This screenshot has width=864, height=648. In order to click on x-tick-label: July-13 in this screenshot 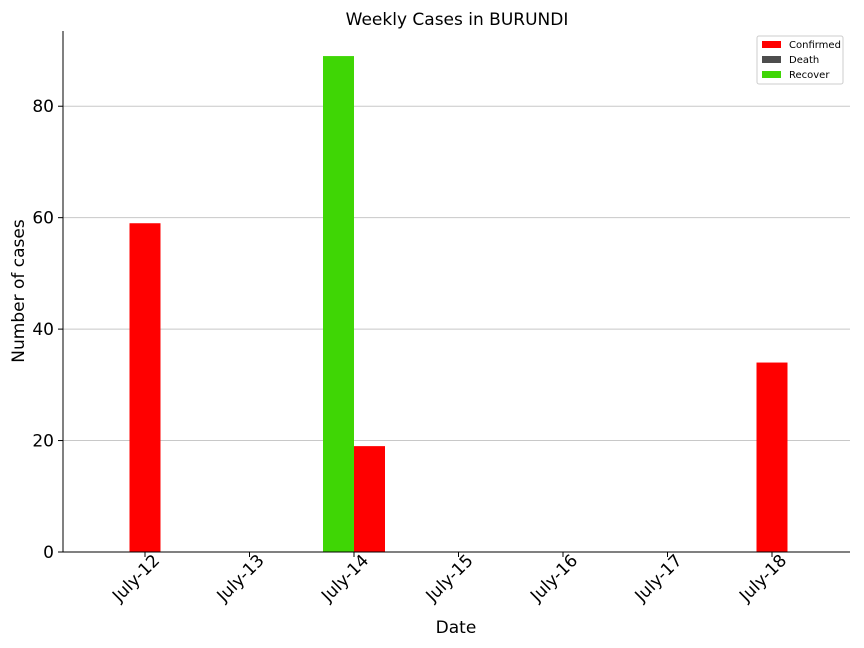, I will do `click(241, 579)`.